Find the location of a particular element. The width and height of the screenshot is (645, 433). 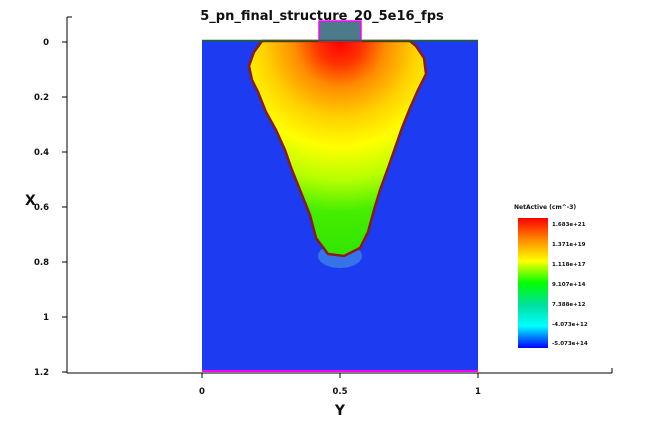

doped-region is located at coordinates (337, 148).